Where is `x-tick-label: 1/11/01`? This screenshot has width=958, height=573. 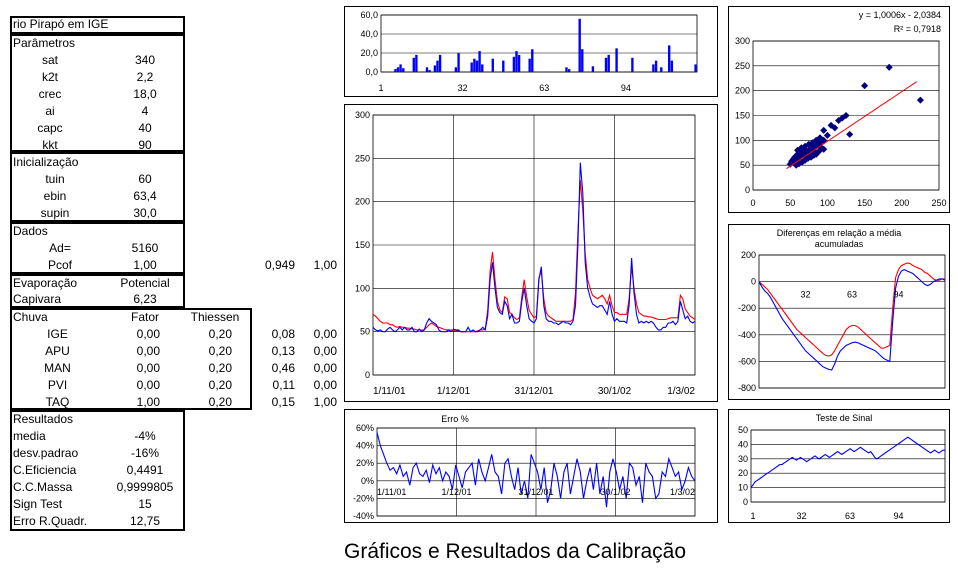
x-tick-label: 1/11/01 is located at coordinates (389, 391).